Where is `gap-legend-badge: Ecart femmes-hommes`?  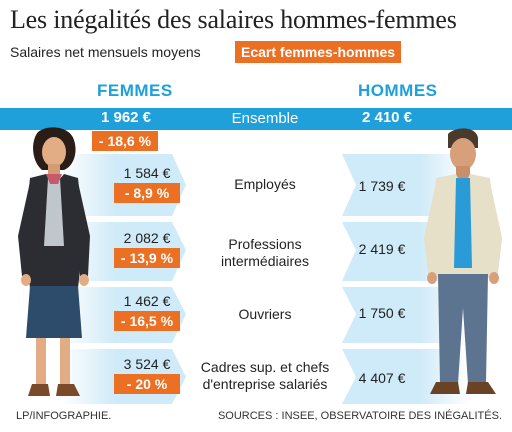 gap-legend-badge: Ecart femmes-hommes is located at coordinates (318, 52).